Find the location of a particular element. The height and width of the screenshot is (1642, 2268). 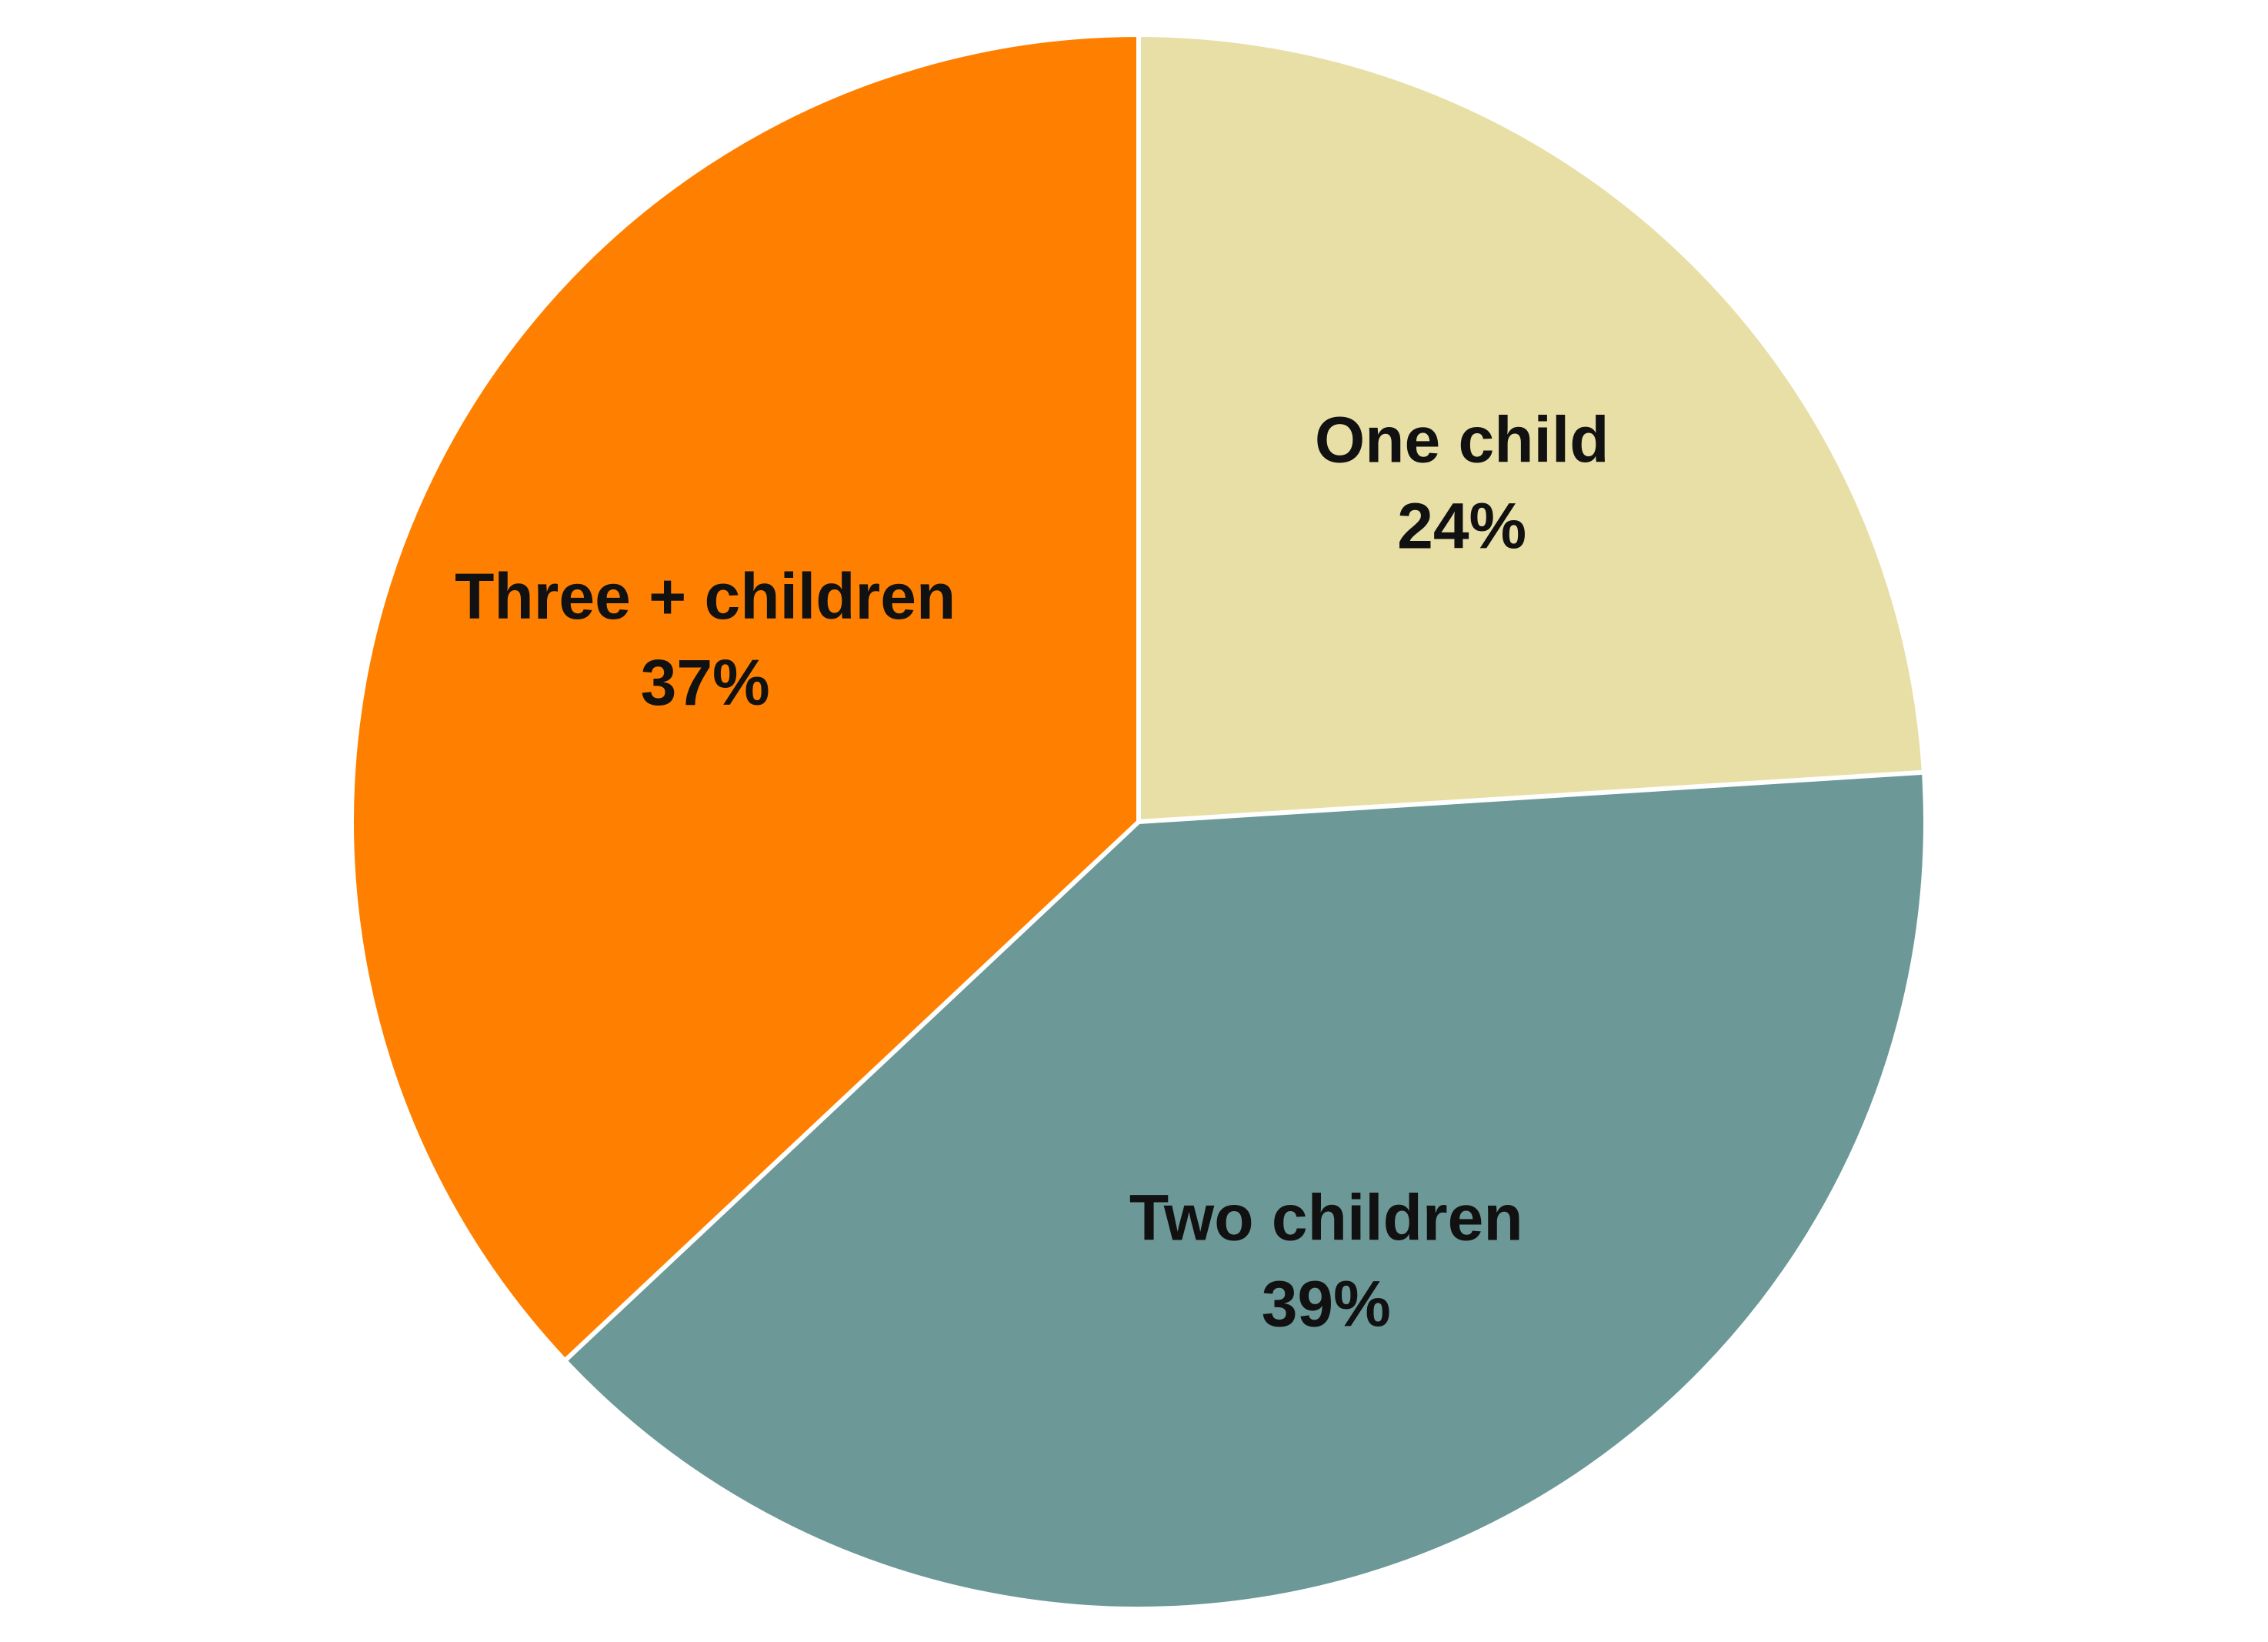

slice-value-one-child: 24% is located at coordinates (1462, 526).